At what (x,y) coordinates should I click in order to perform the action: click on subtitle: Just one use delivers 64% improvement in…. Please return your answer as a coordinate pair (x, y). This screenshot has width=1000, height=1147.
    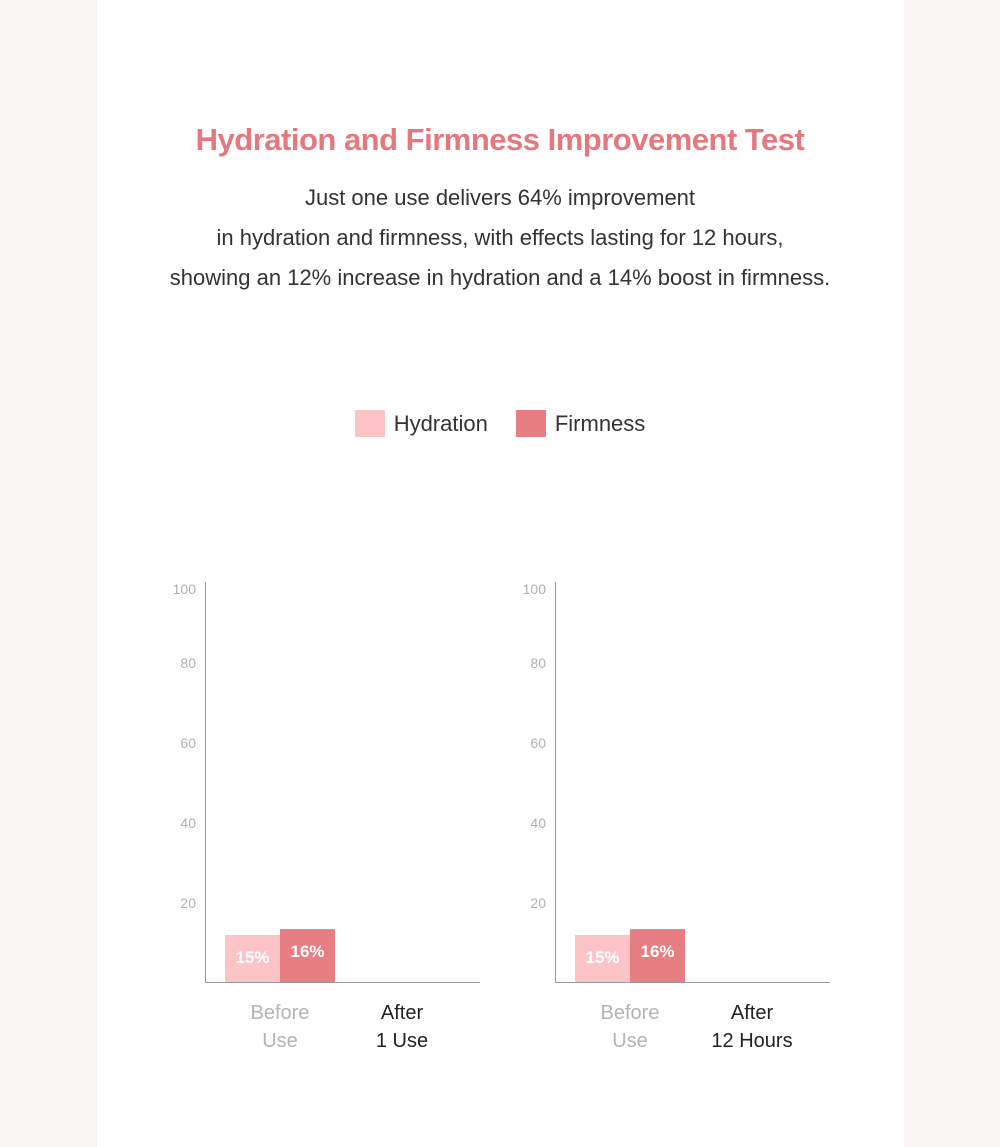
    Looking at the image, I should click on (500, 238).